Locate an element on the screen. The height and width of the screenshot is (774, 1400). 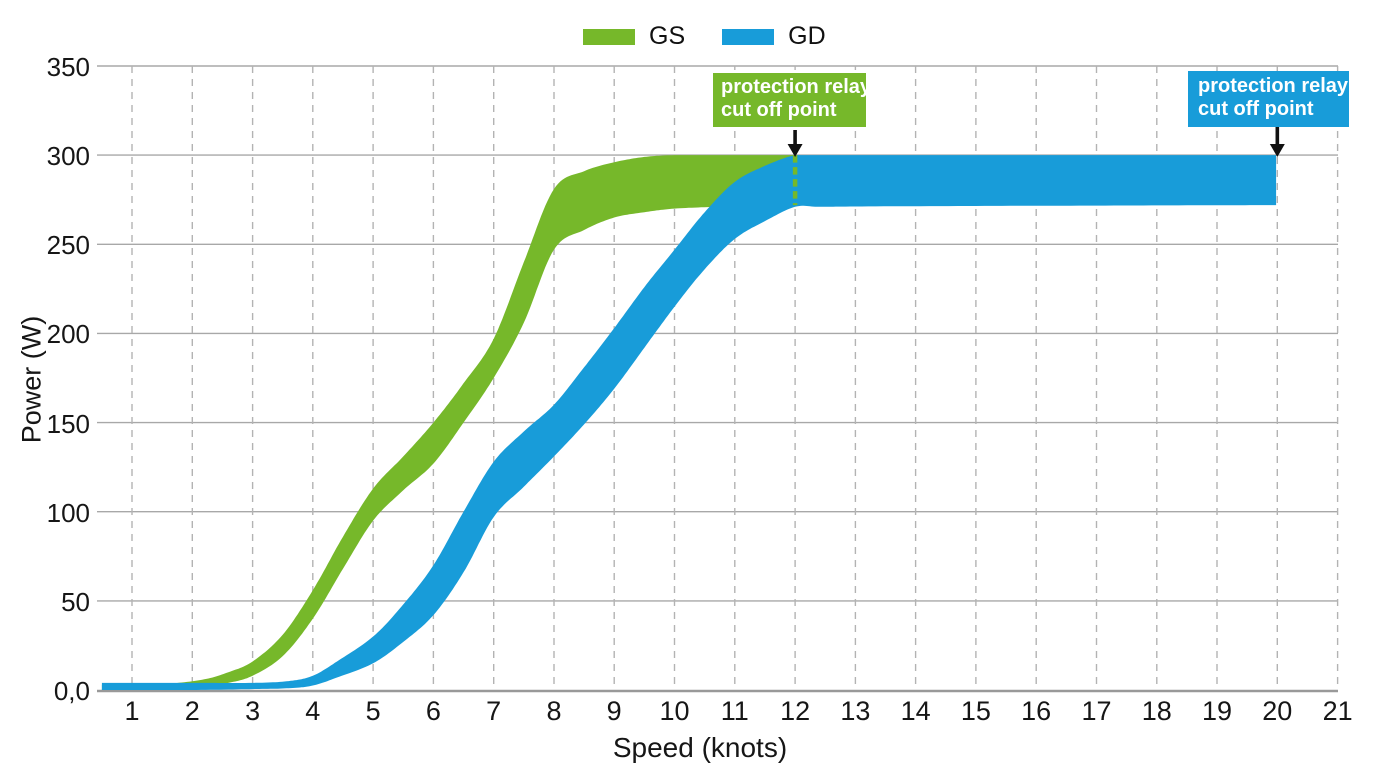
legend: GS GD is located at coordinates (704, 36).